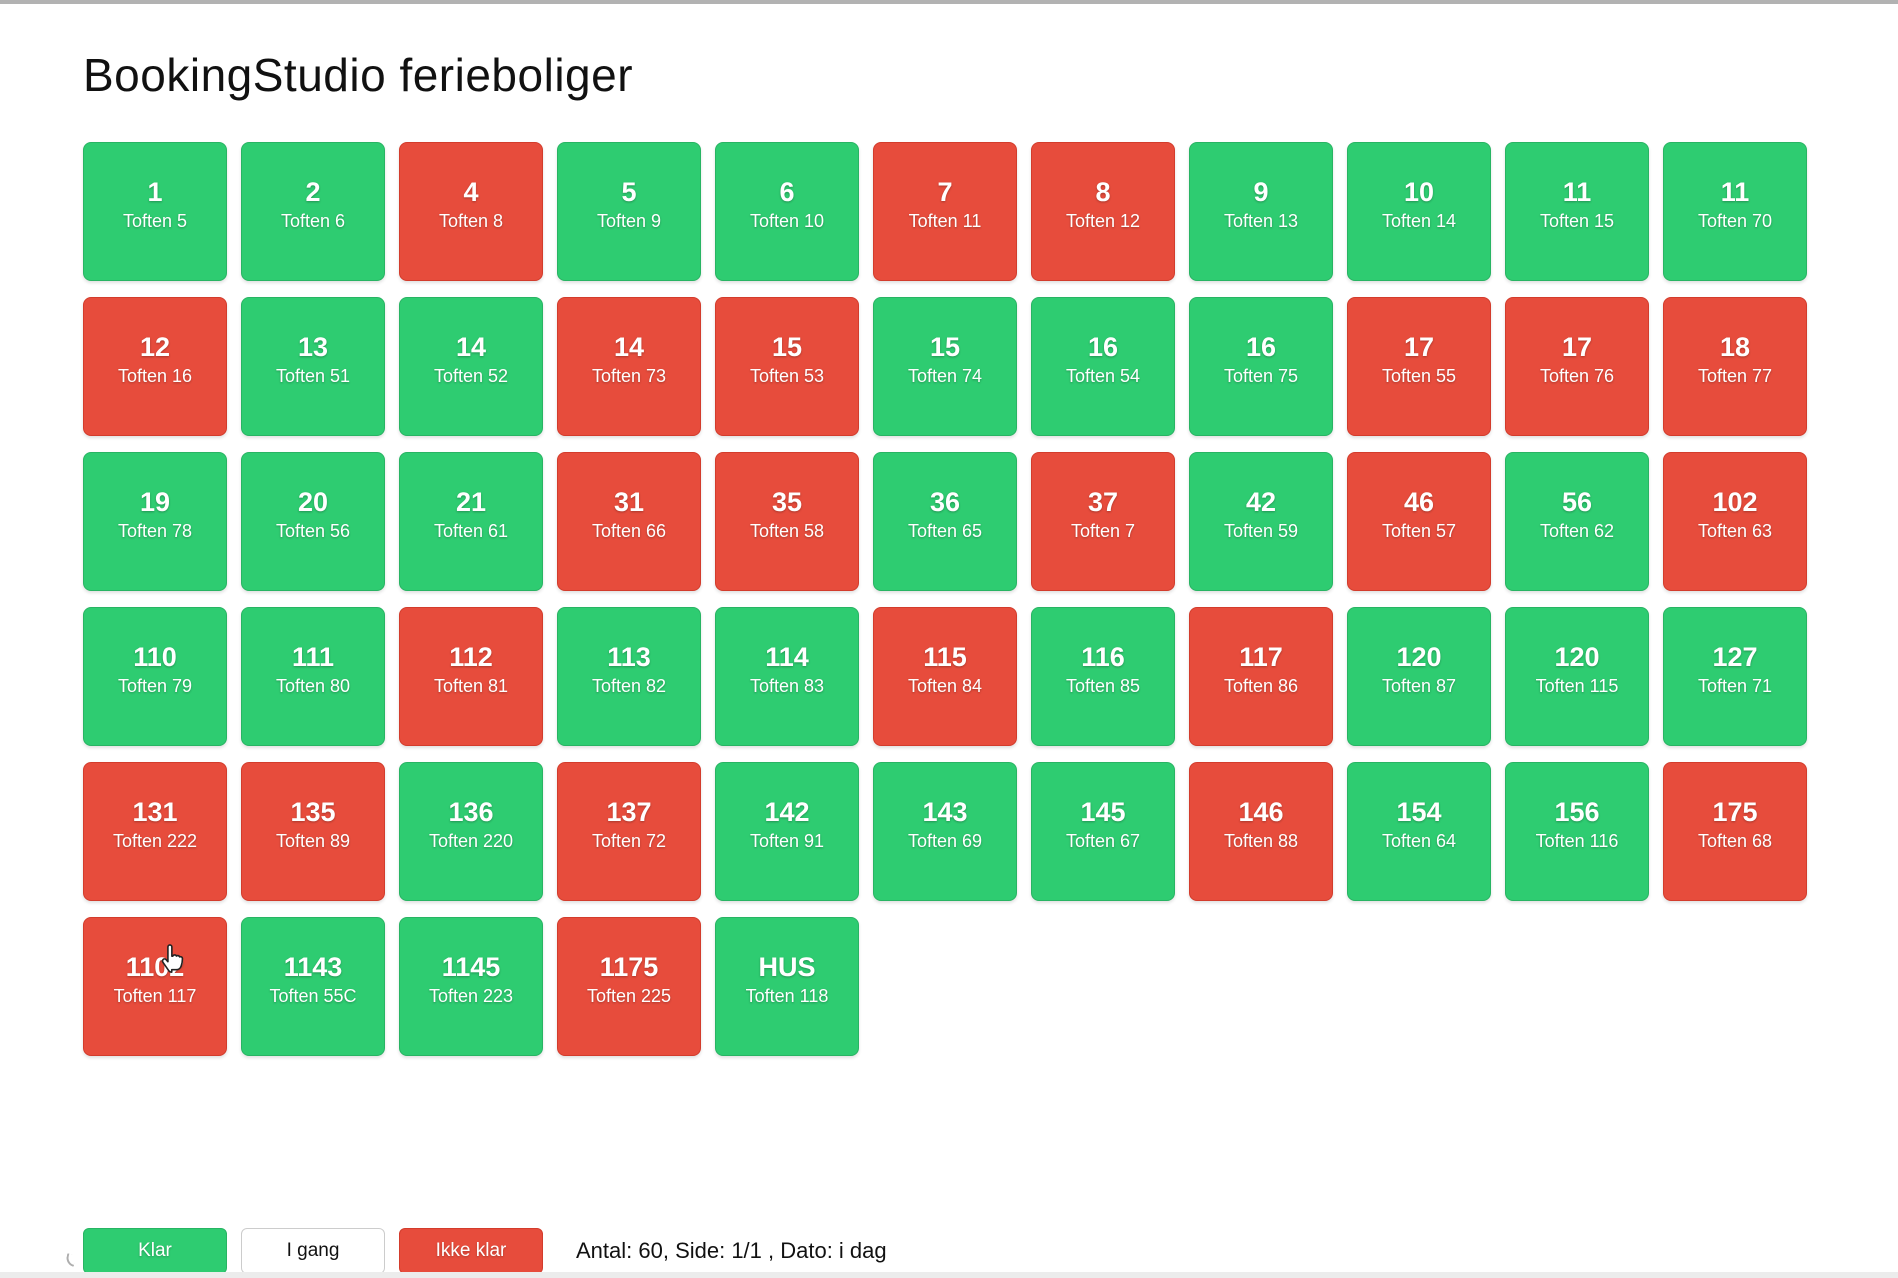  Describe the element at coordinates (1577, 366) in the screenshot. I see `unit-tile-17: 17 Toften 76` at that location.